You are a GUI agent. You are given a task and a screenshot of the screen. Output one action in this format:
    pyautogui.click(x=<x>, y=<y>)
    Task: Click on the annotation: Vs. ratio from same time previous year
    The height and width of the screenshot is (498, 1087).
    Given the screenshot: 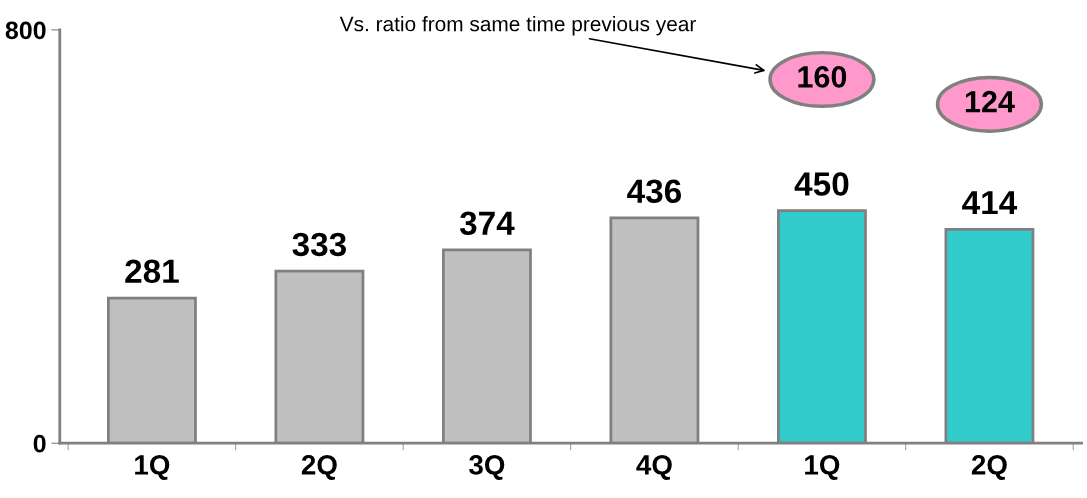 What is the action you would take?
    pyautogui.click(x=517, y=26)
    